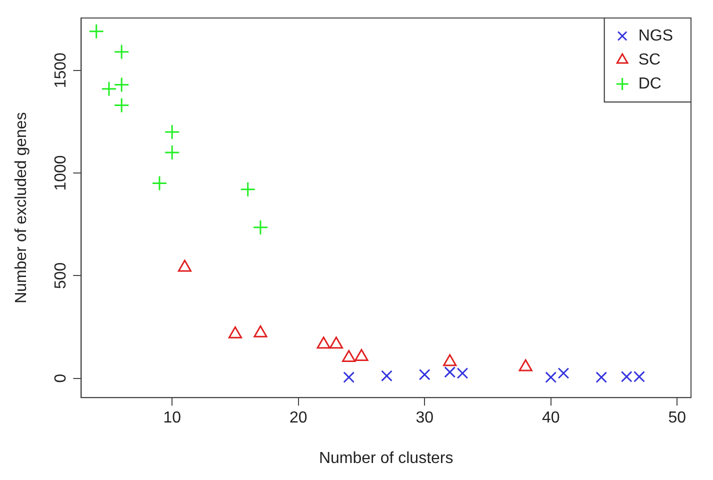 This screenshot has width=713, height=480. I want to click on y-tick-label: 500, so click(61, 276).